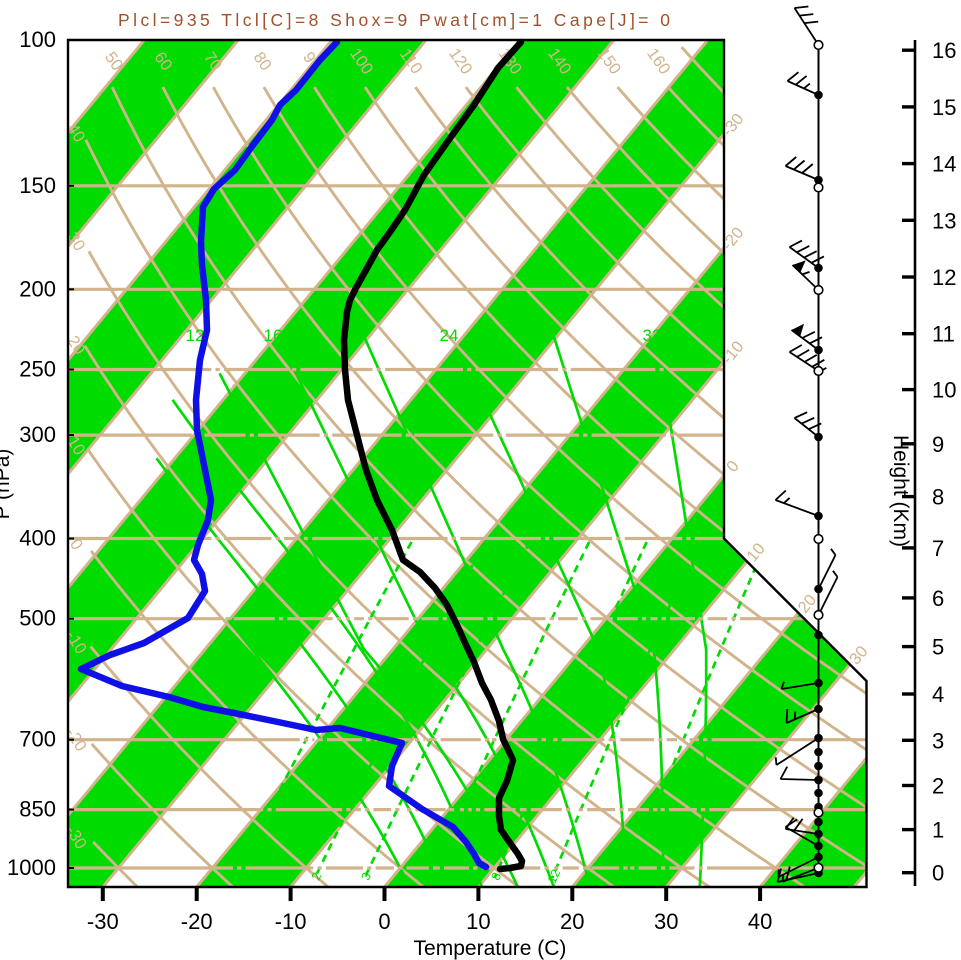 This screenshot has width=961, height=960. Describe the element at coordinates (938, 647) in the screenshot. I see `svg-text: 5` at that location.